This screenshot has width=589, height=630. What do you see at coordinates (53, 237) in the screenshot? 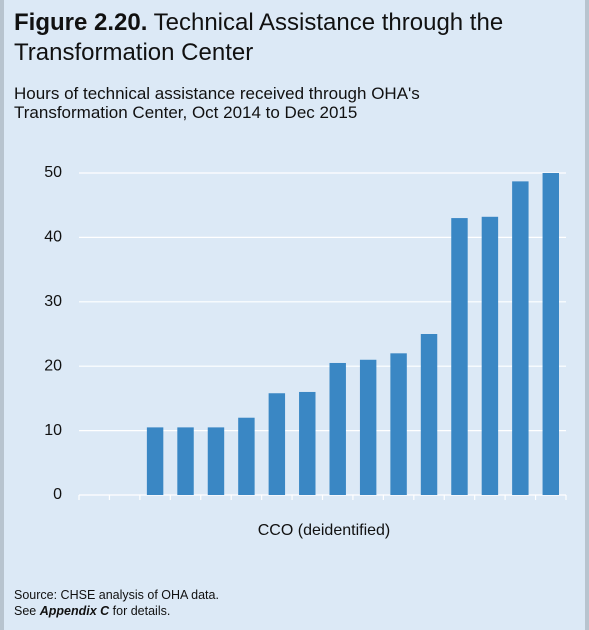
I see `y-tick-label: 40` at bounding box center [53, 237].